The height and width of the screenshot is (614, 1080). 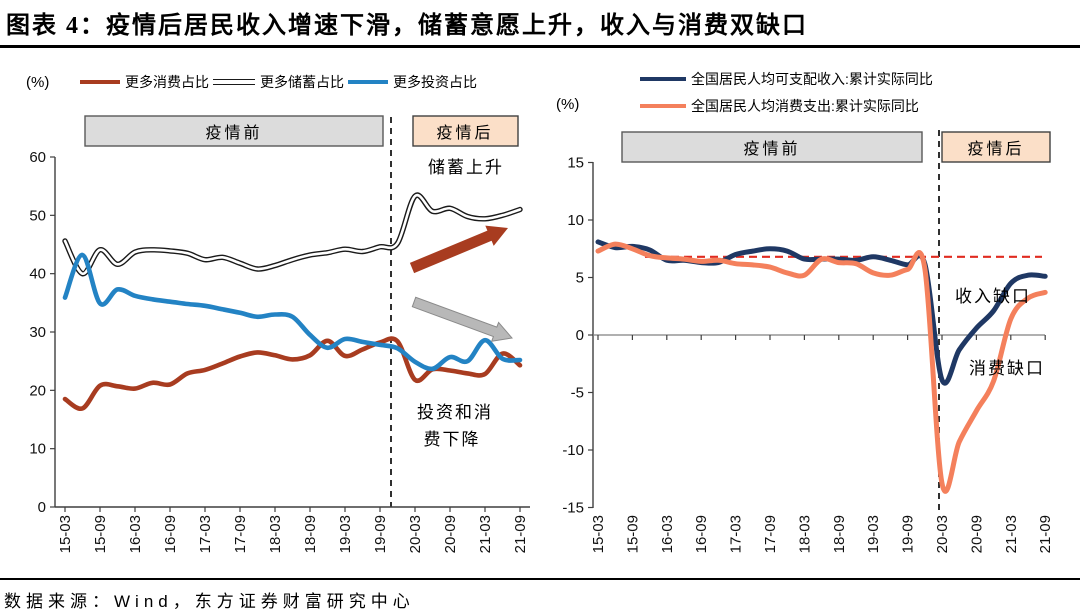 What do you see at coordinates (368, 82) in the screenshot?
I see `investment-swatch` at bounding box center [368, 82].